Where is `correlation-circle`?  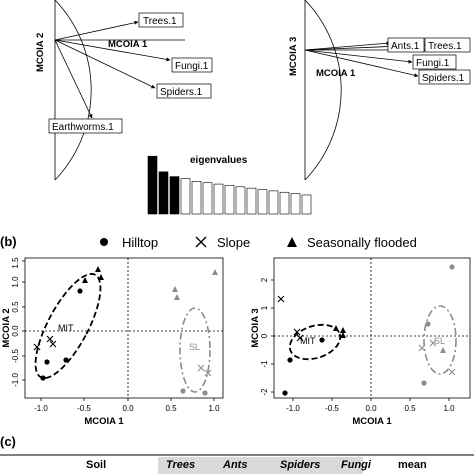 correlation-circle is located at coordinates (73, 90).